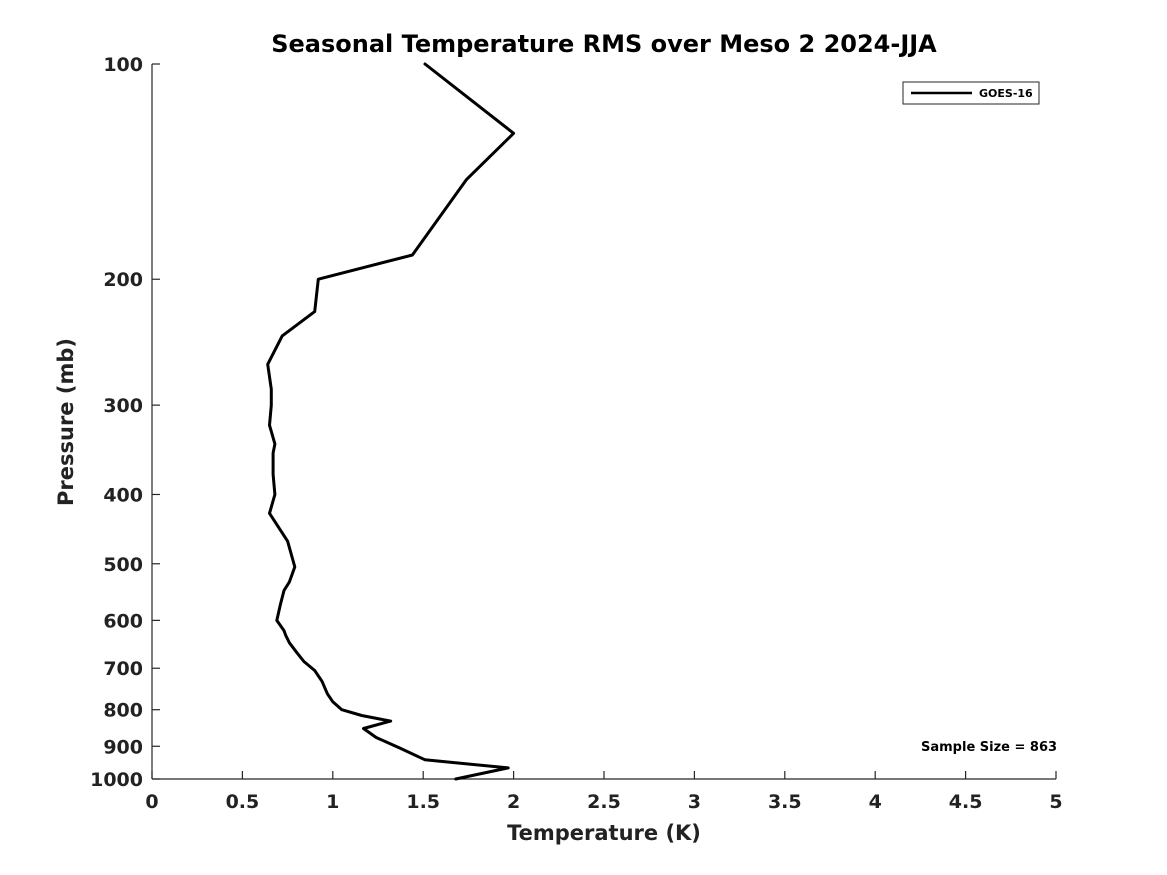 Image resolution: width=1167 pixels, height=875 pixels. What do you see at coordinates (332, 802) in the screenshot?
I see `x-tick-label: 1` at bounding box center [332, 802].